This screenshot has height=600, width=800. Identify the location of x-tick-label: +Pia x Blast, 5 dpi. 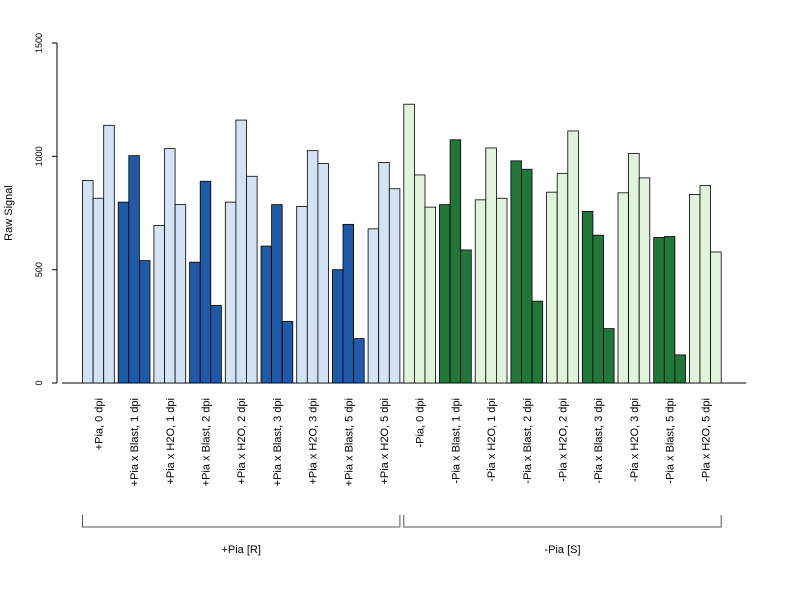
(349, 442).